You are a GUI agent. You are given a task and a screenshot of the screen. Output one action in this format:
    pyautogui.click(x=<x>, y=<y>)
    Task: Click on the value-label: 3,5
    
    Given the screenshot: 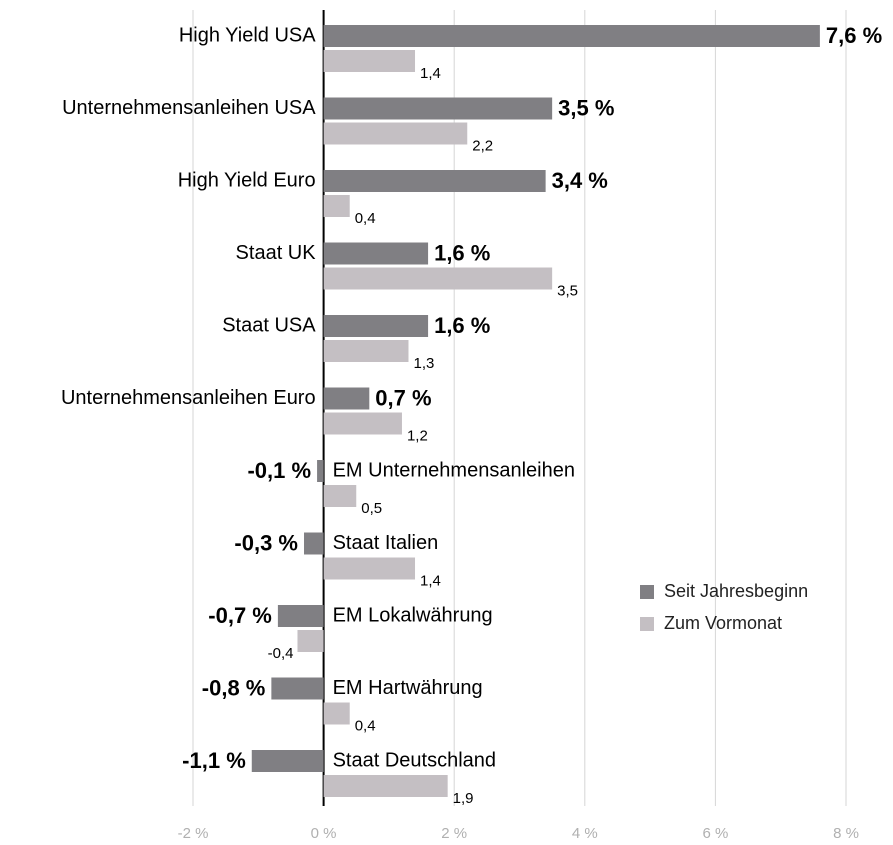 What is the action you would take?
    pyautogui.click(x=567, y=290)
    